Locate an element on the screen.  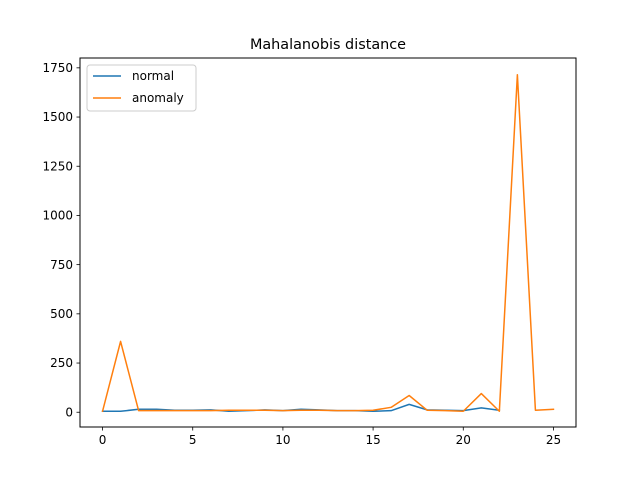
y-tick-label: 1750 is located at coordinates (57, 68).